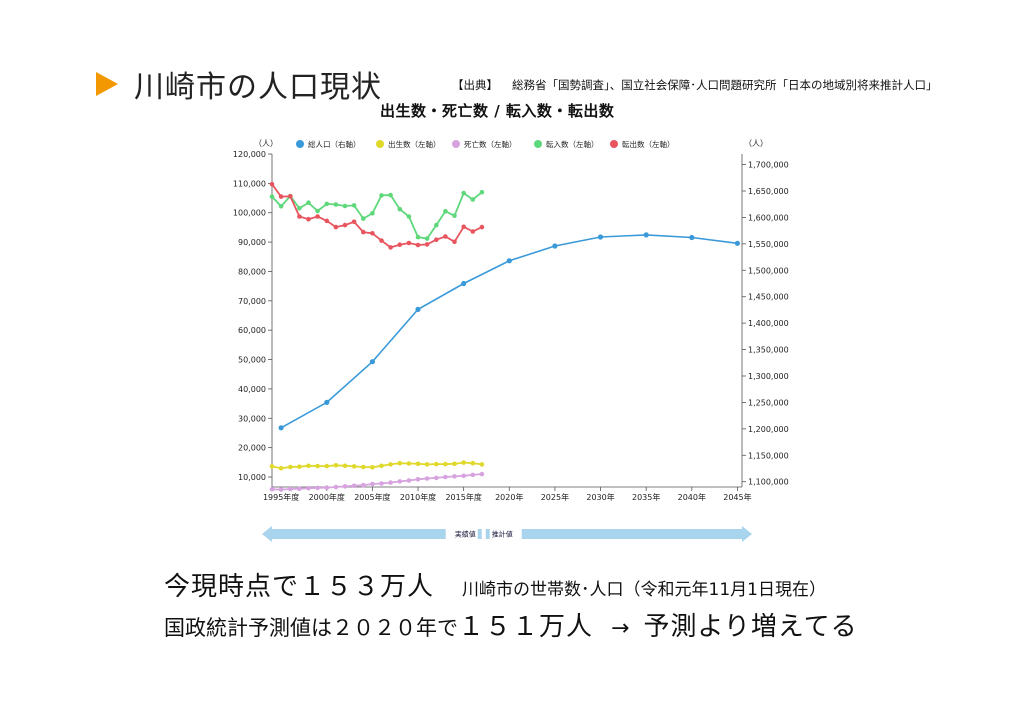 This screenshot has width=1024, height=724. I want to click on right-tick-label: 1,250,000, so click(768, 402).